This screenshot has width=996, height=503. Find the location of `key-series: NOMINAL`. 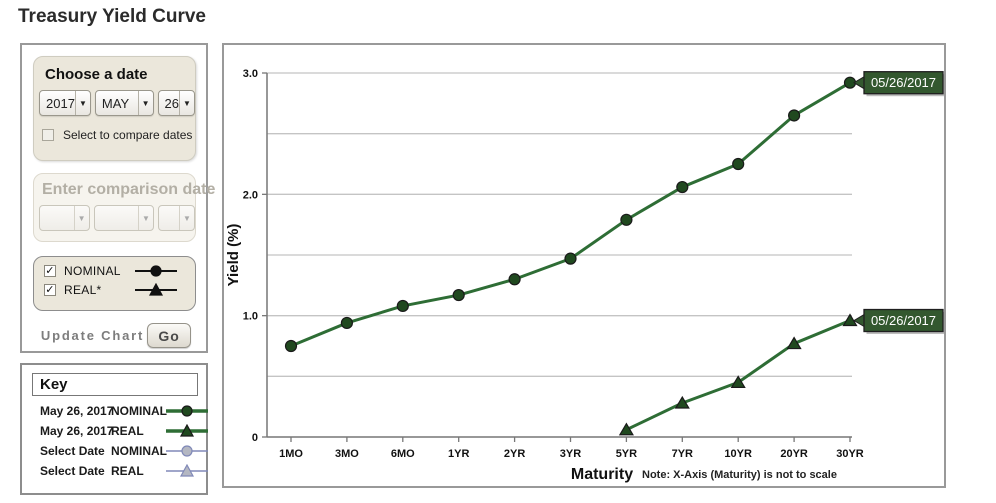

key-series: NOMINAL is located at coordinates (139, 411).